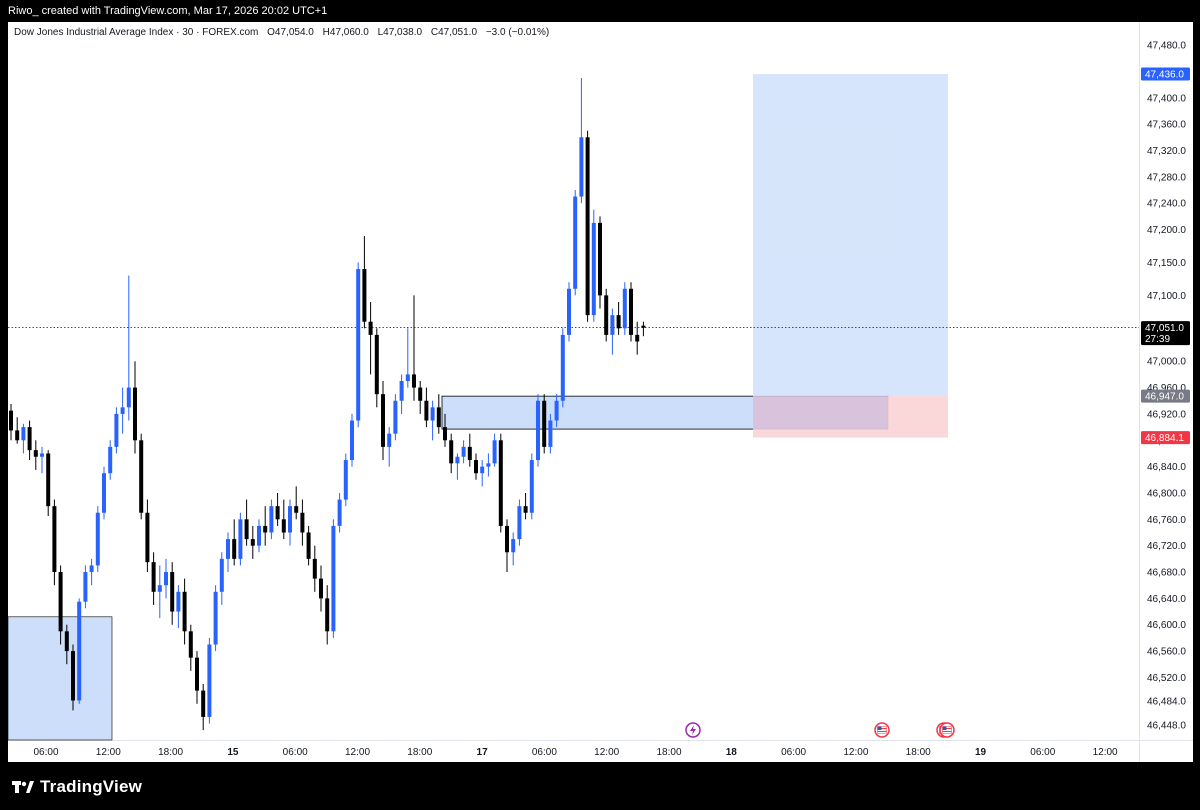 The width and height of the screenshot is (1200, 810). Describe the element at coordinates (850, 235) in the screenshot. I see `position-profit-zone` at that location.